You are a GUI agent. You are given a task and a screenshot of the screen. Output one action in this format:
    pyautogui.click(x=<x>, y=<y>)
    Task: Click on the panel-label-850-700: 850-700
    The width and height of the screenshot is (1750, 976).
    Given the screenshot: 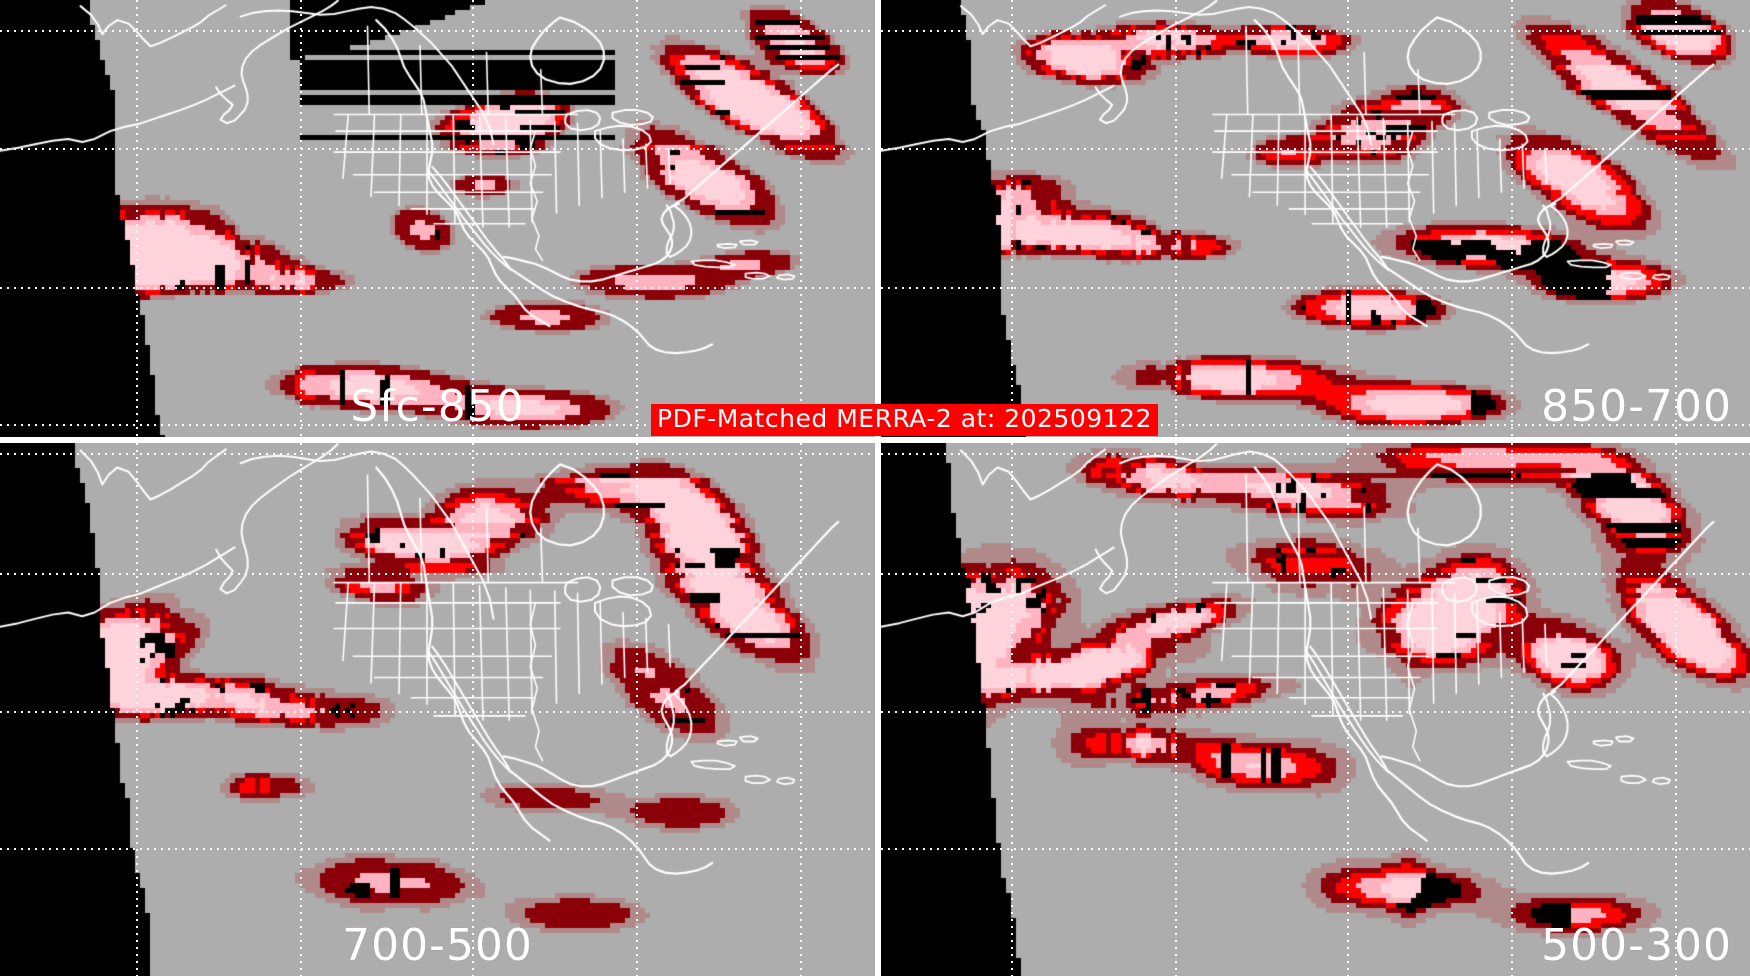 What is the action you would take?
    pyautogui.click(x=1636, y=406)
    